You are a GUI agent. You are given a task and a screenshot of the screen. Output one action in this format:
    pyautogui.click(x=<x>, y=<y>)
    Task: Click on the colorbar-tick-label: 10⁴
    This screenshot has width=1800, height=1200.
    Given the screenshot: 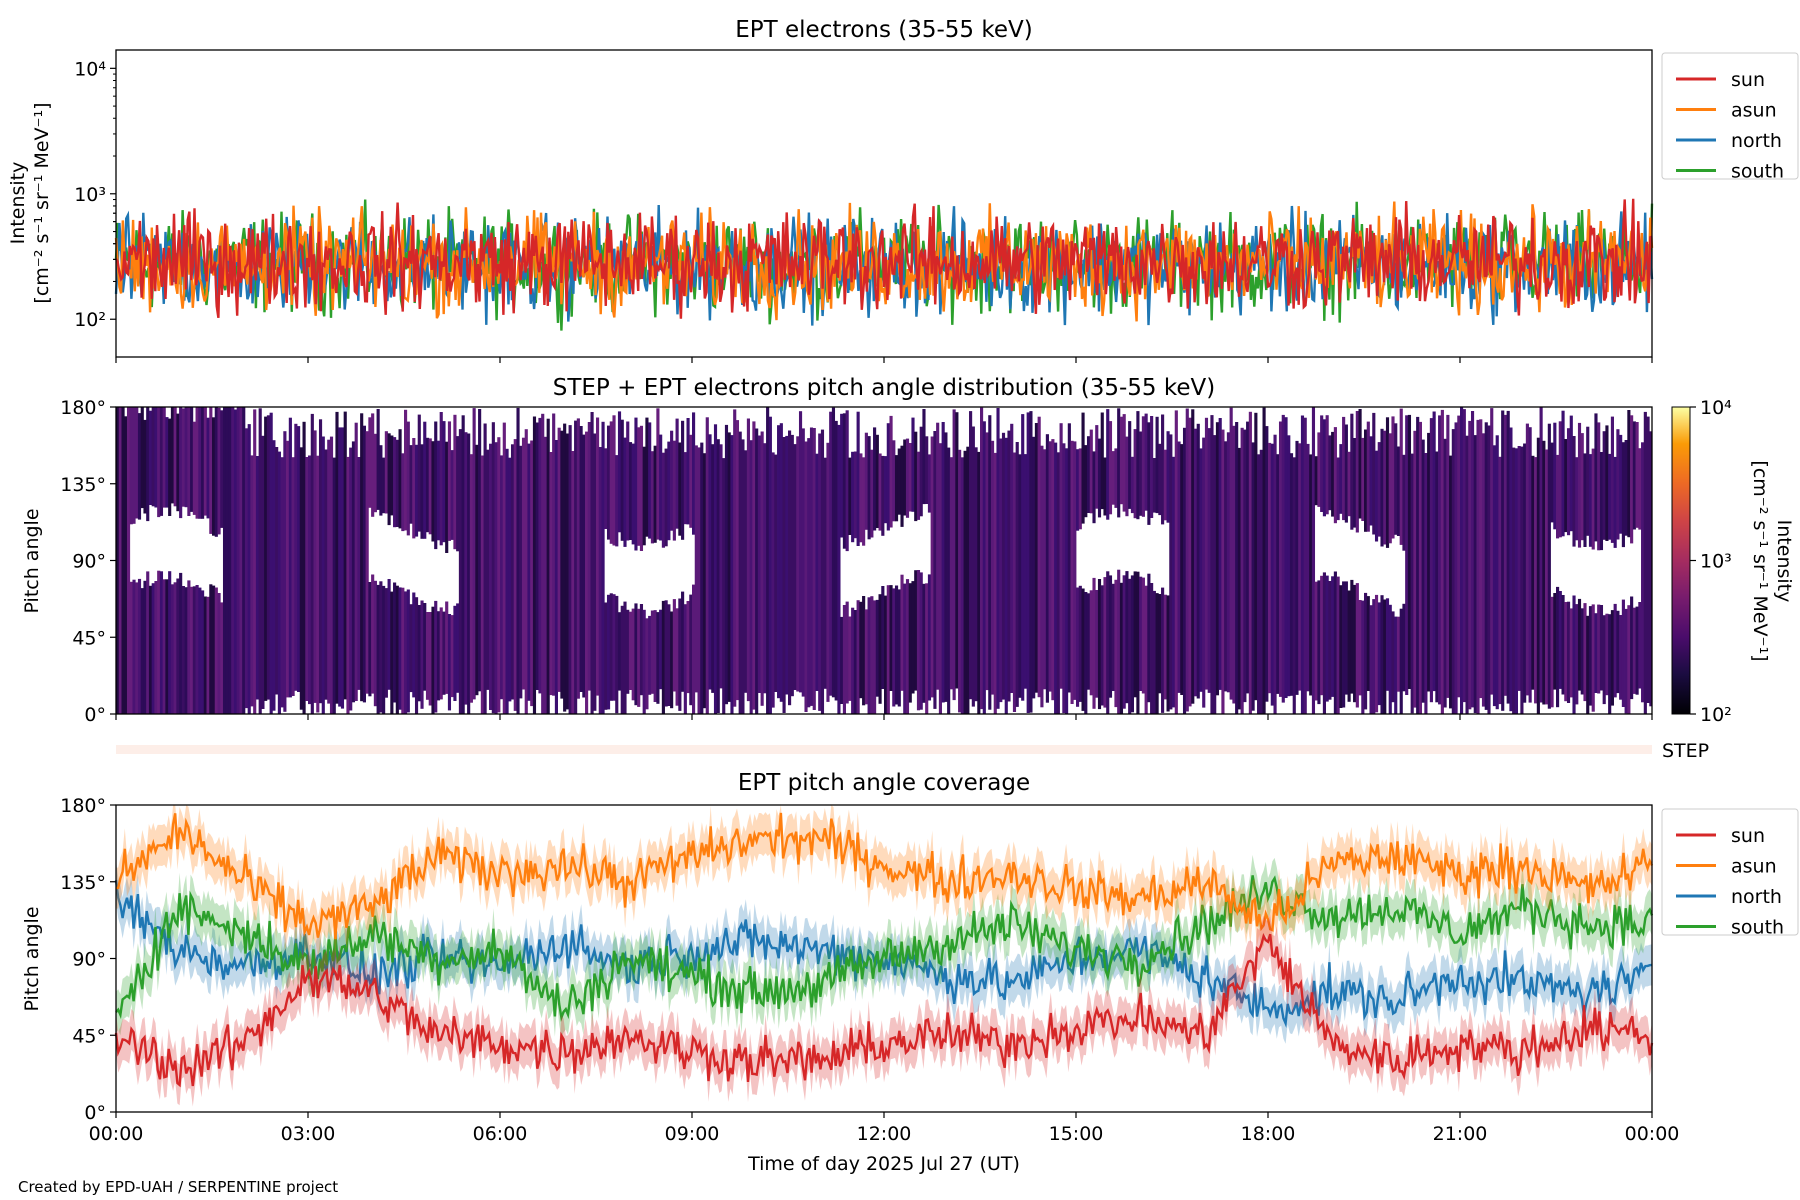 What is the action you would take?
    pyautogui.click(x=1716, y=408)
    